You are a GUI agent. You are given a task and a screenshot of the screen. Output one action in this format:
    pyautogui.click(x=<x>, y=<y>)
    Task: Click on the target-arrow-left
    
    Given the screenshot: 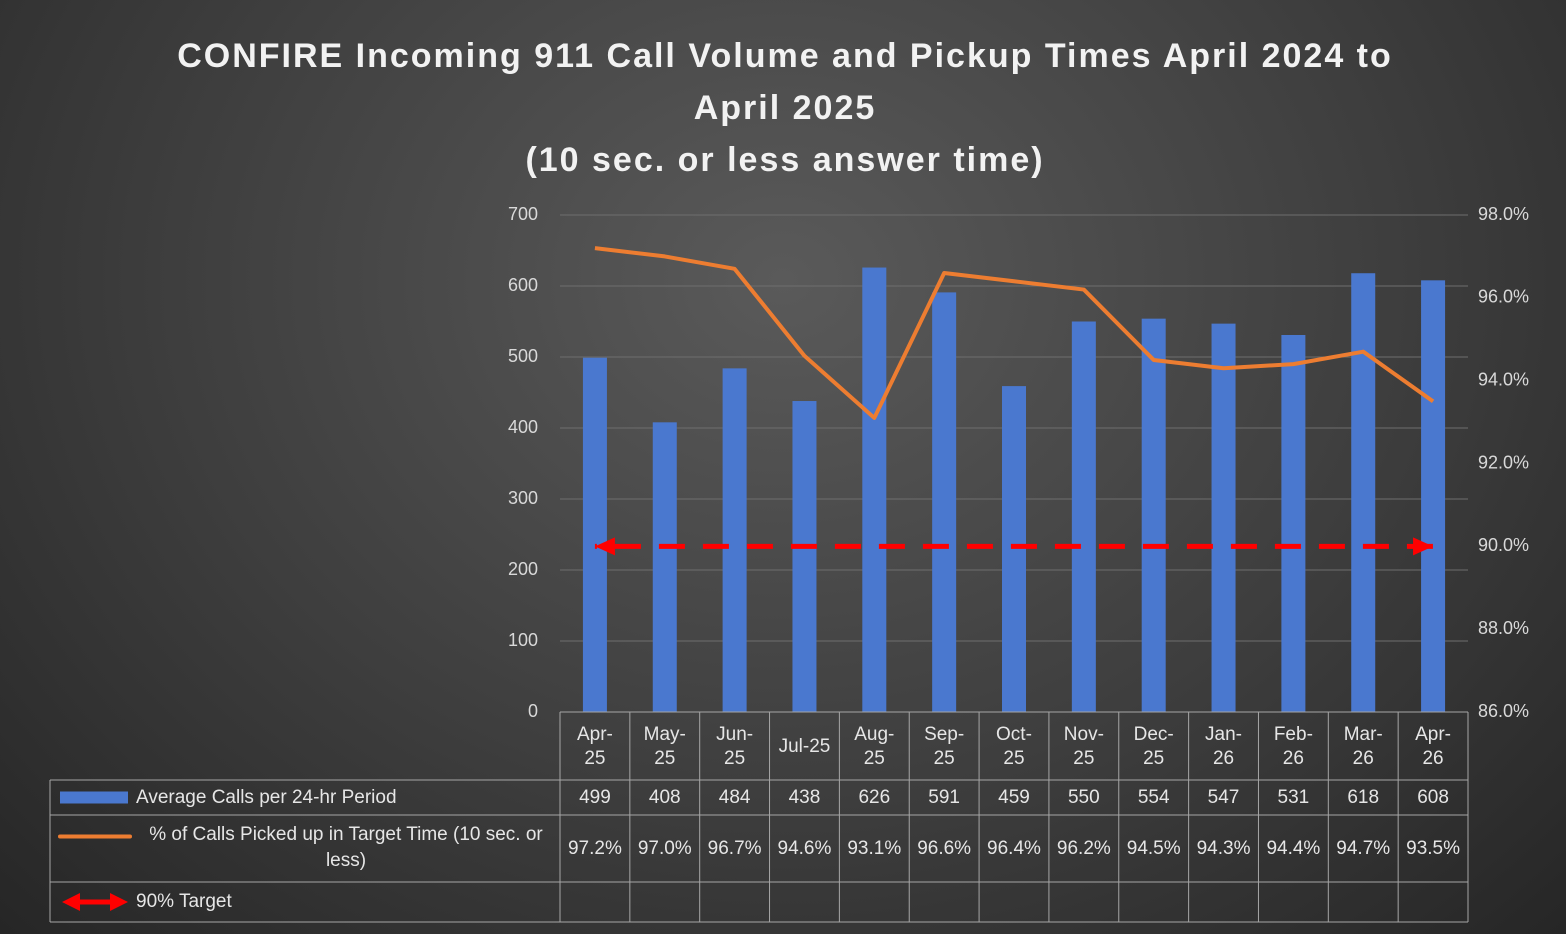 What is the action you would take?
    pyautogui.click(x=604, y=546)
    